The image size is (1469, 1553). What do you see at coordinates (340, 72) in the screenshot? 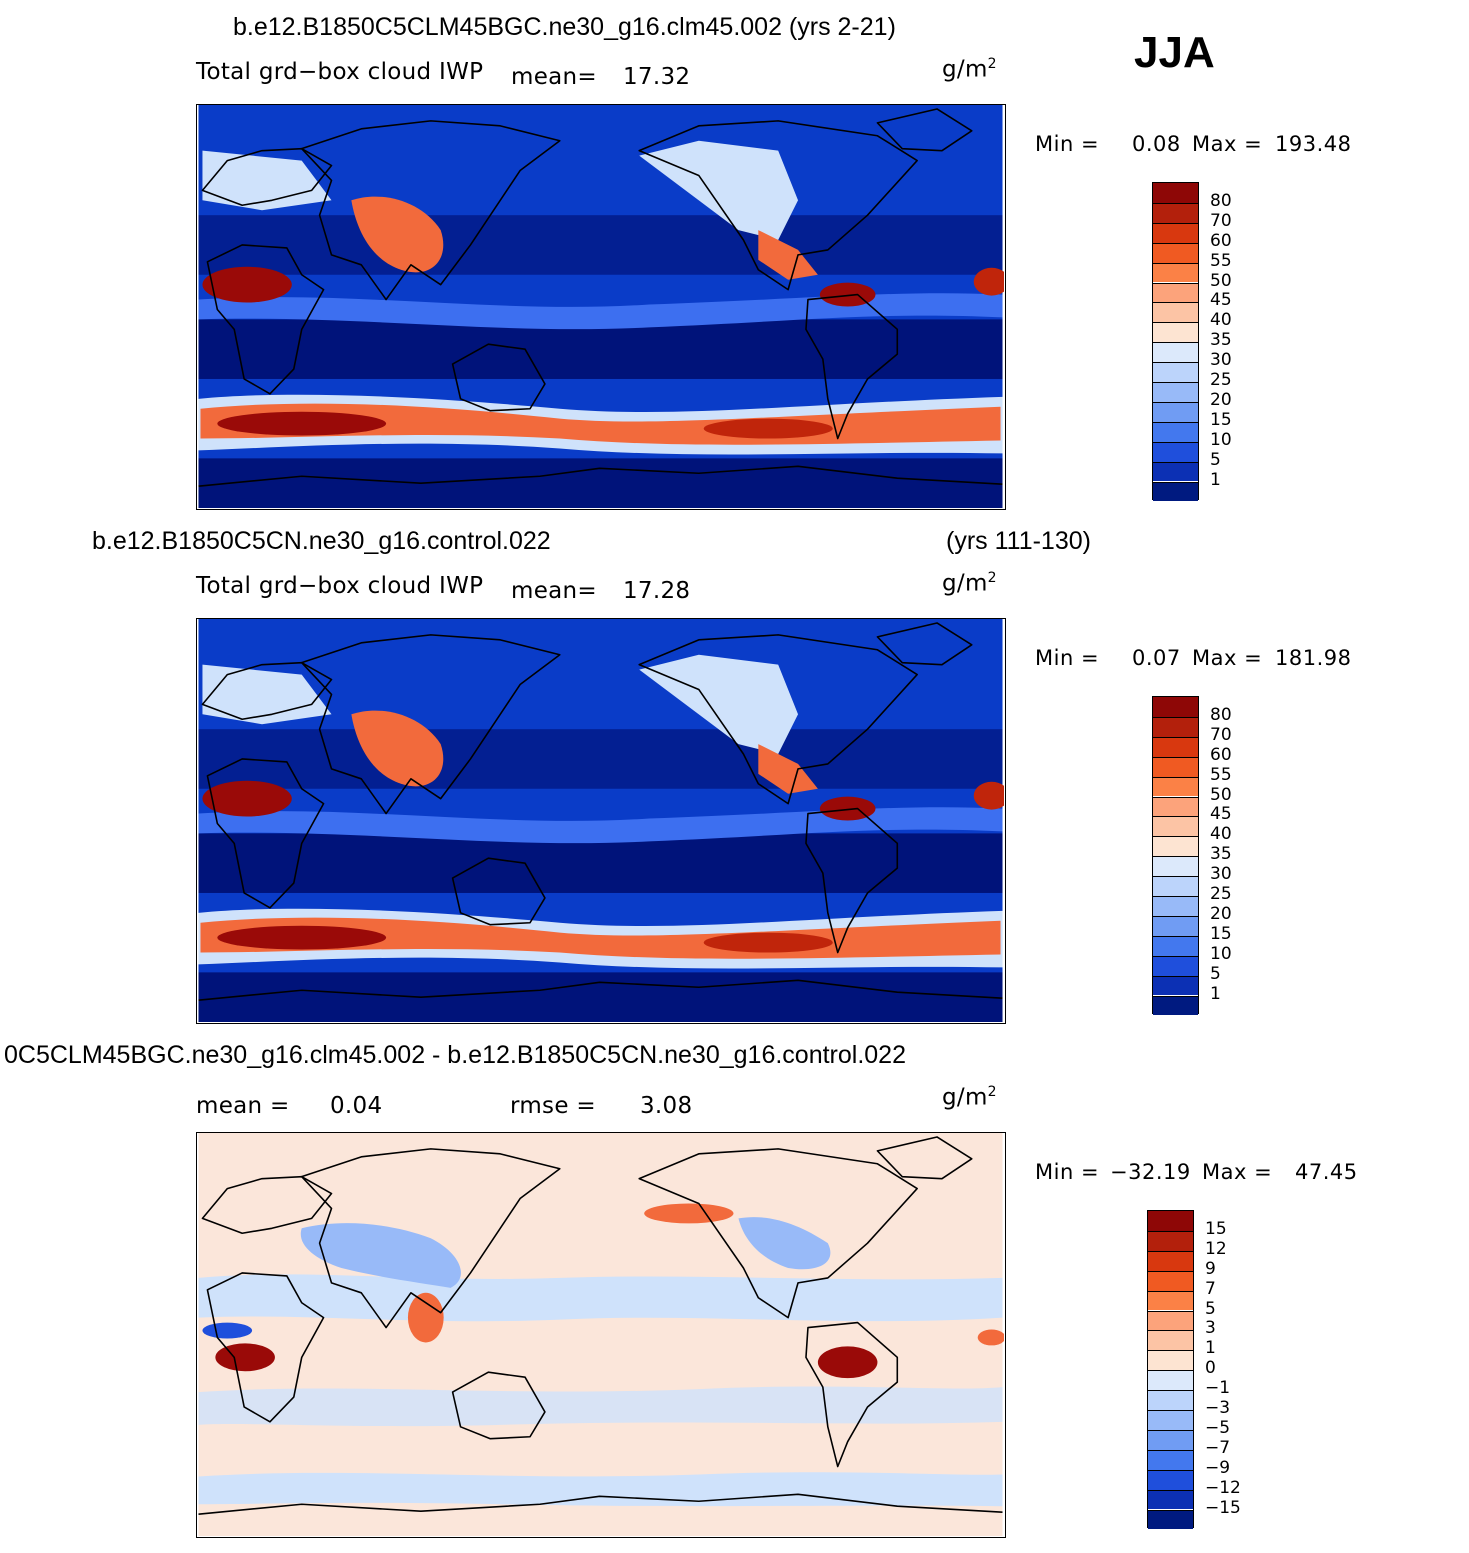
I see `panel1-variable: Total grd−box cloud IWP` at bounding box center [340, 72].